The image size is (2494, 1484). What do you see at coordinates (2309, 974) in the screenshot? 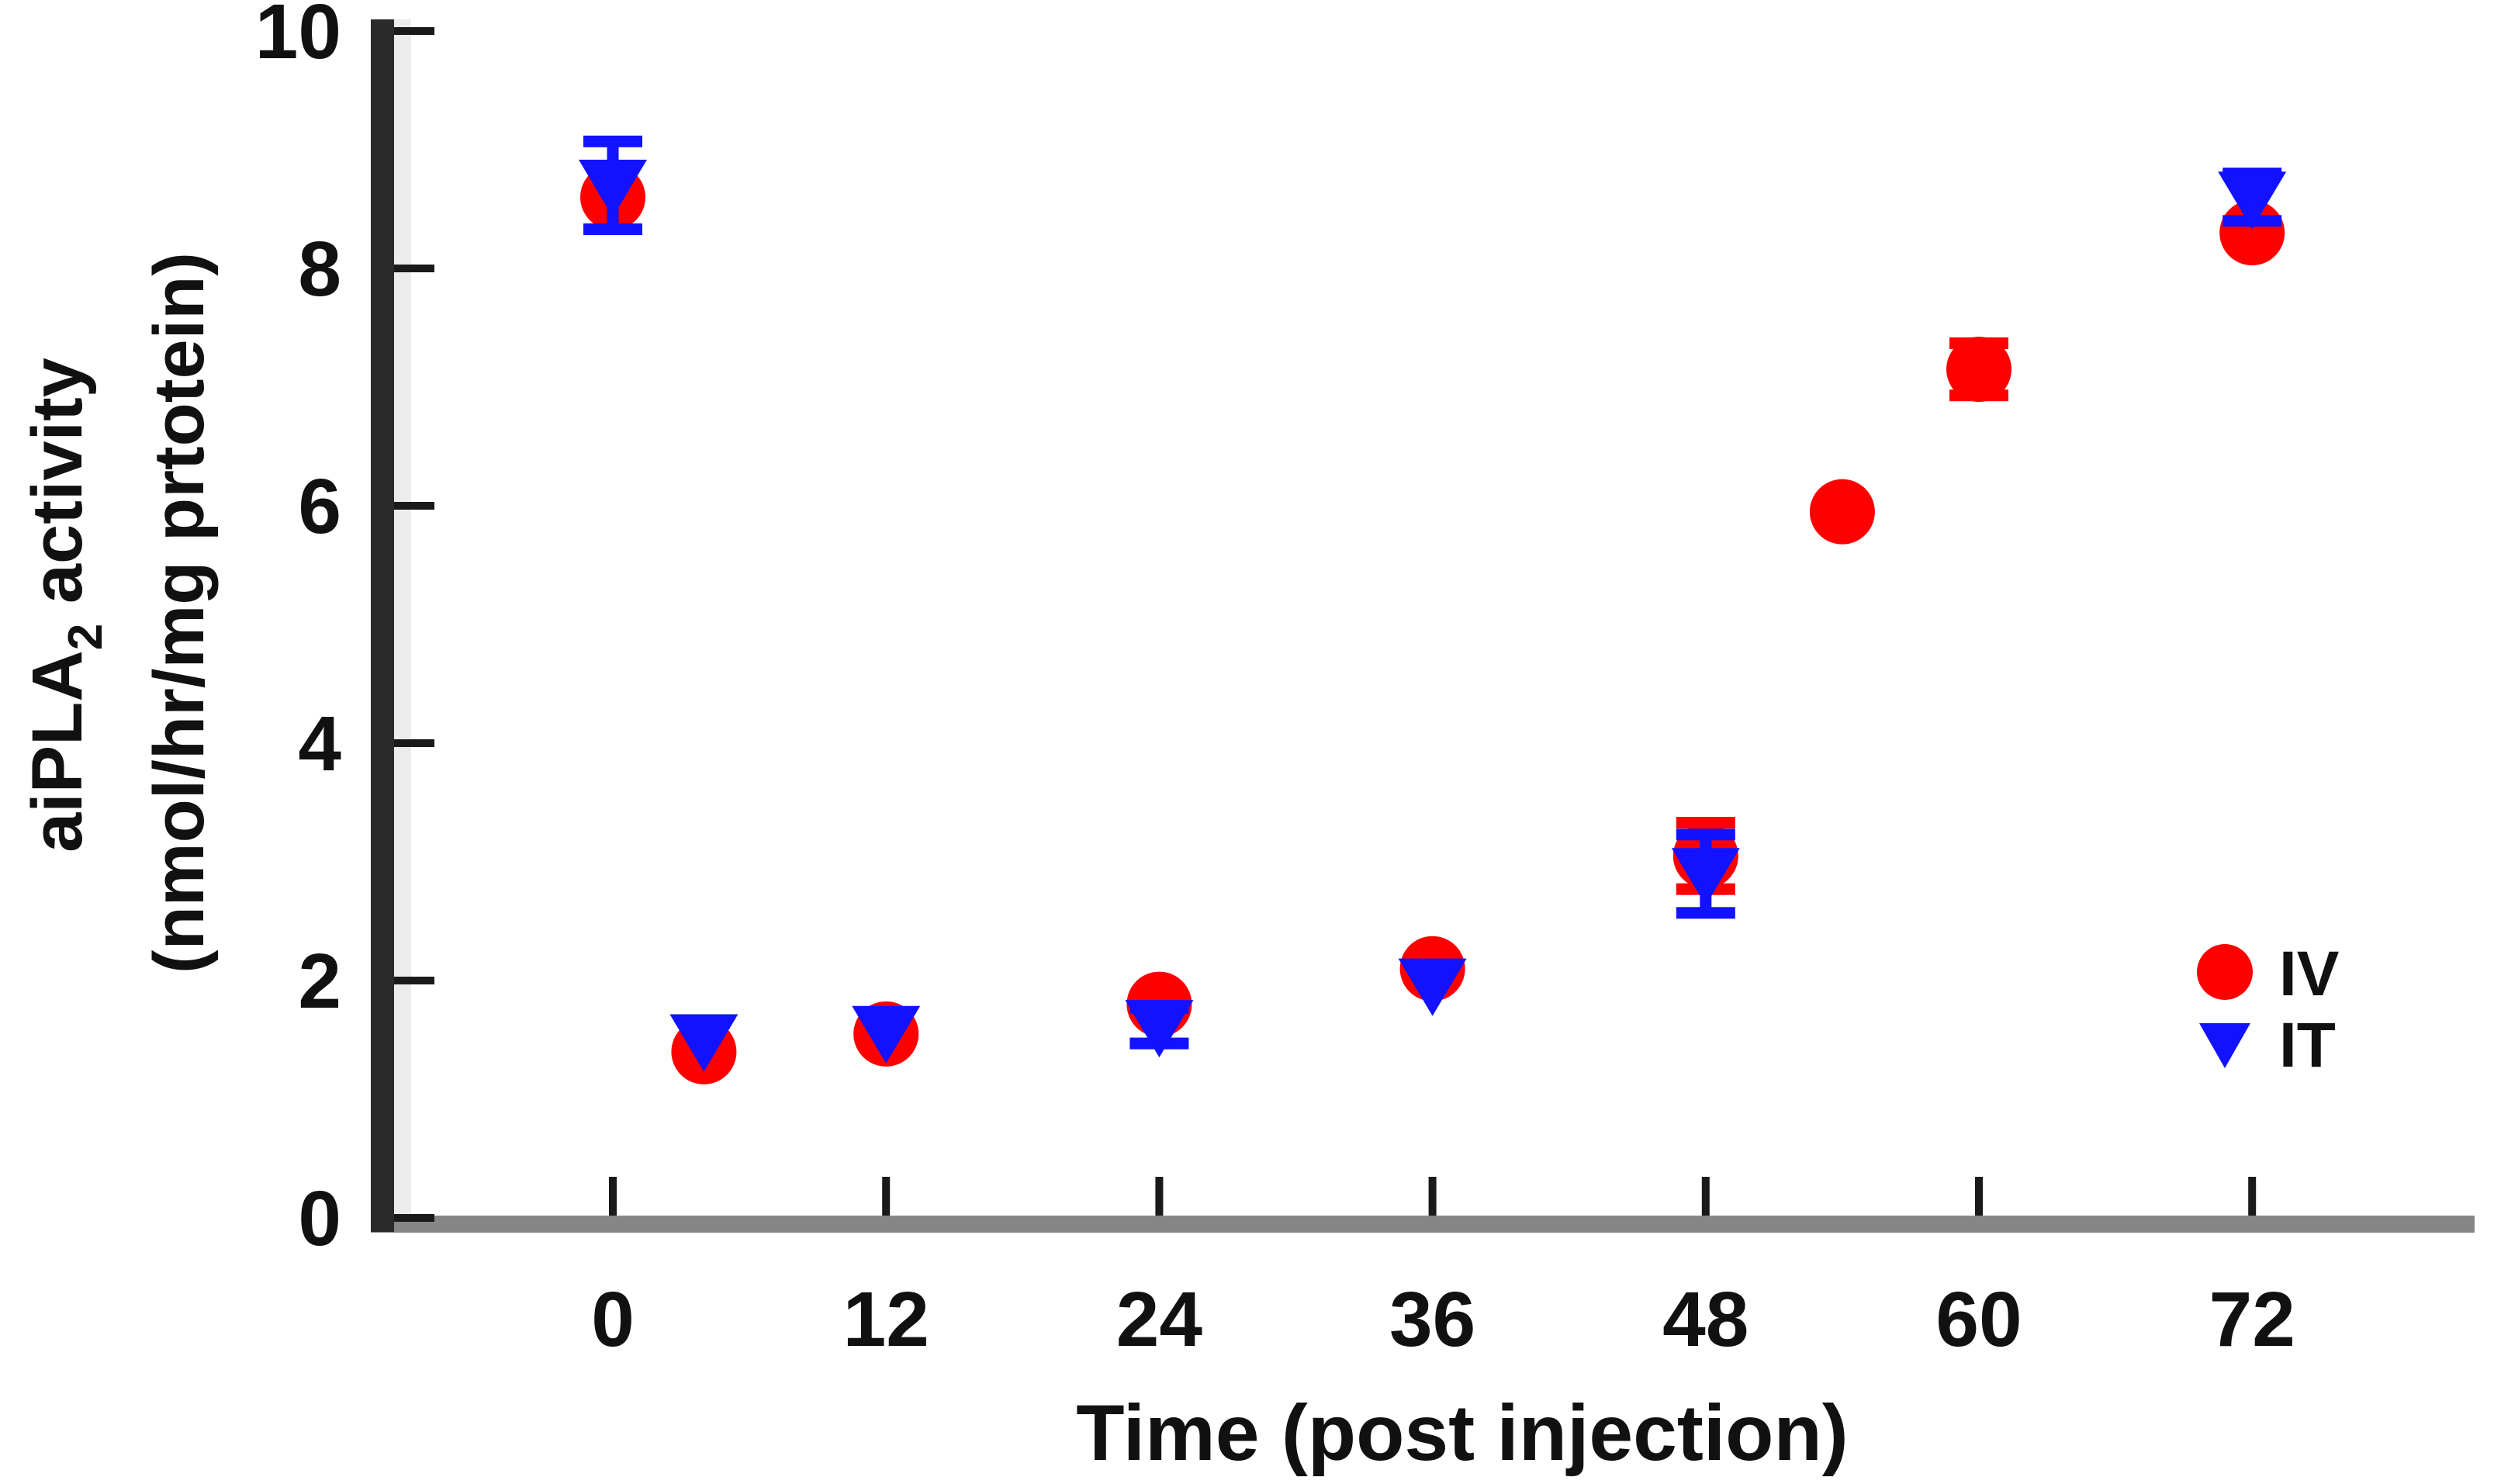
I see `legend-label-iv: IV` at bounding box center [2309, 974].